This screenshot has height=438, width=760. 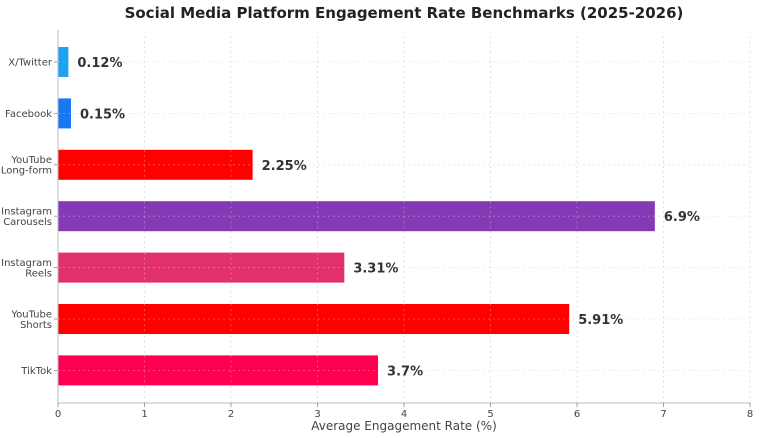 What do you see at coordinates (38, 273) in the screenshot?
I see `category-label-line: Reels` at bounding box center [38, 273].